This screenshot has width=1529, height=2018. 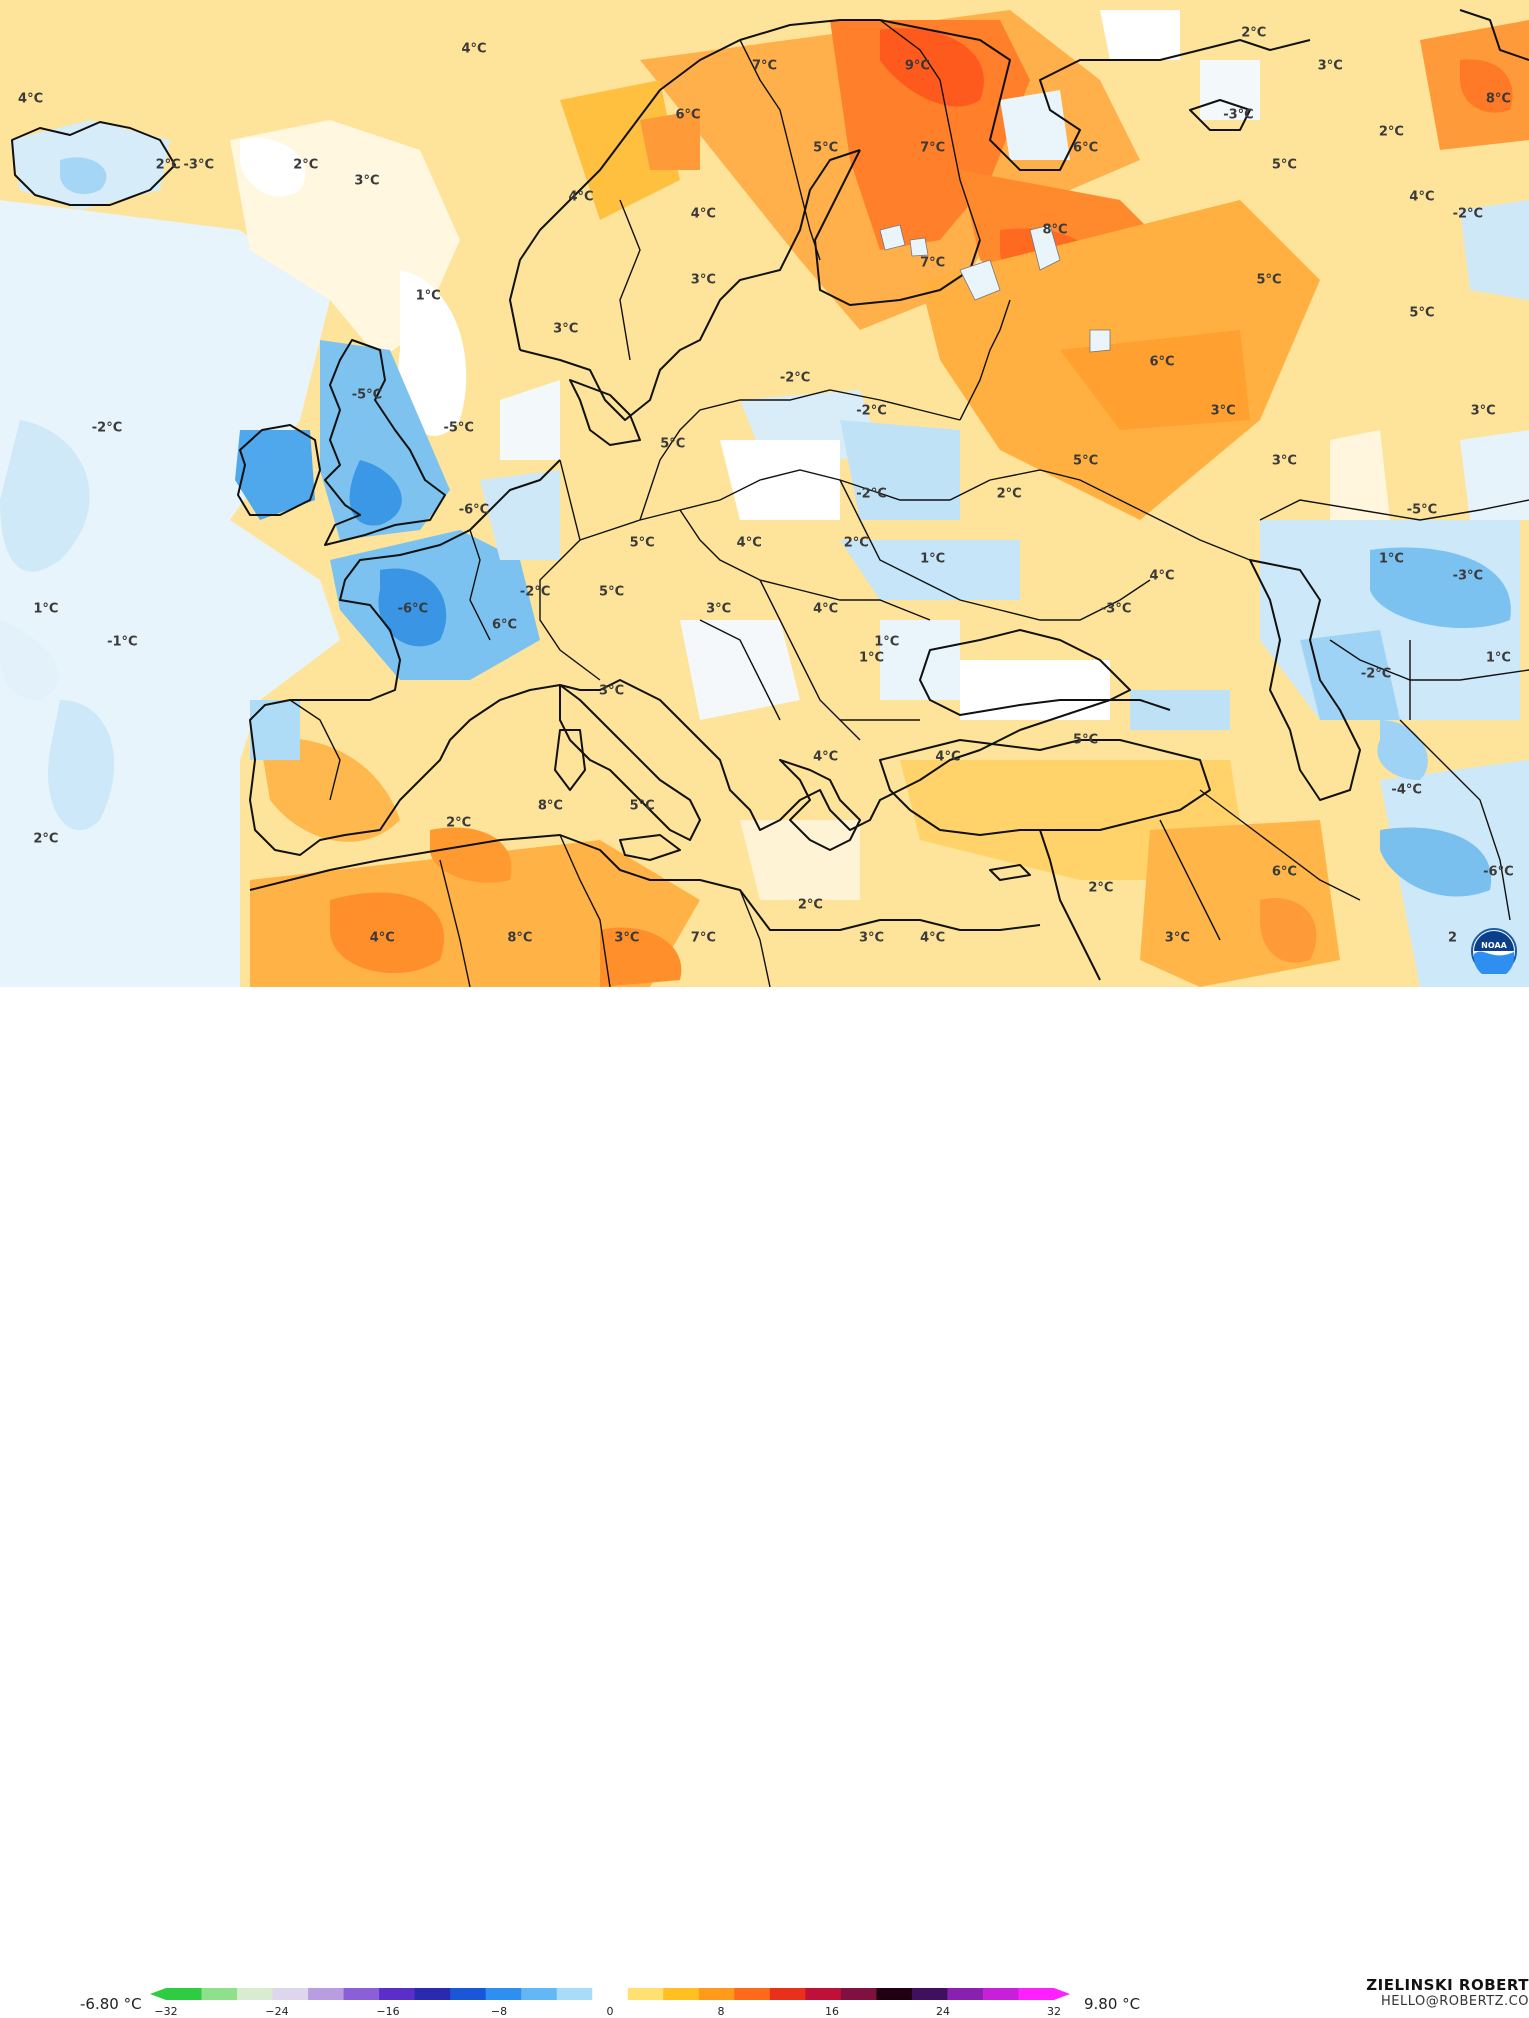 I want to click on colorbar-tick-label: −24, so click(x=277, y=2011).